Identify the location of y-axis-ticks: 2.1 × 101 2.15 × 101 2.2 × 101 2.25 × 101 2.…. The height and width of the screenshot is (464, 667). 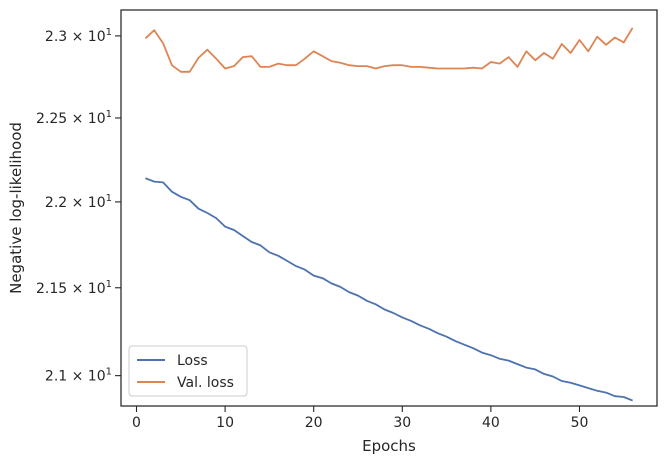
(78, 206).